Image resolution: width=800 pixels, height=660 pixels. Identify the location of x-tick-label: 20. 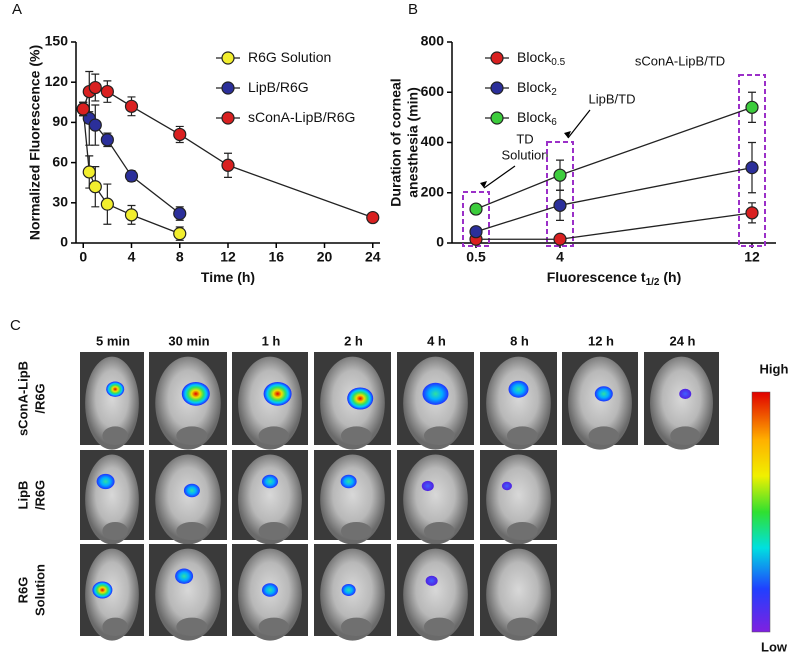
(325, 257).